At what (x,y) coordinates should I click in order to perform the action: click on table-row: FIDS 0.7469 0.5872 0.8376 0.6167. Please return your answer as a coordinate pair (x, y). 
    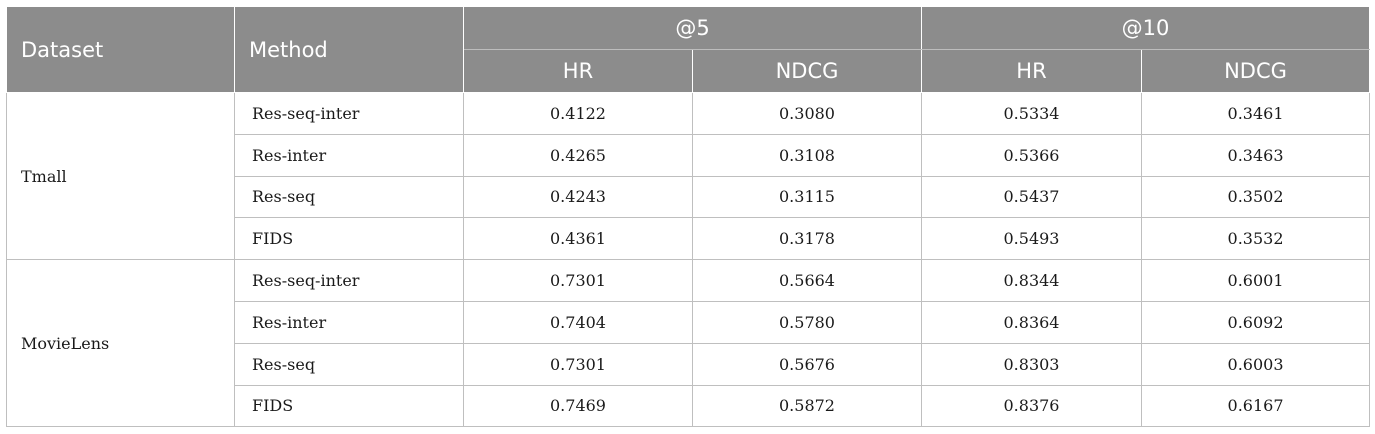
    Looking at the image, I should click on (689, 406).